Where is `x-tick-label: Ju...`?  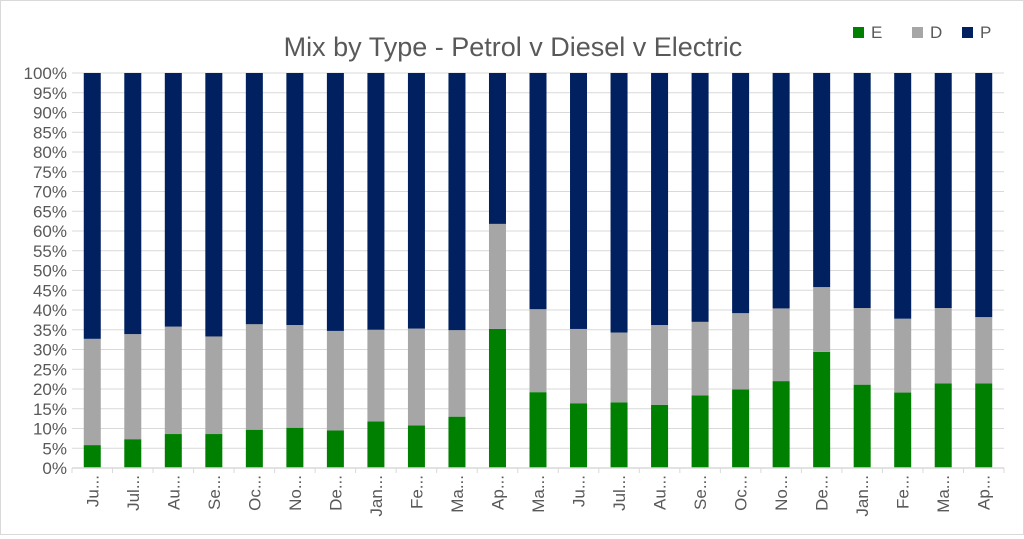
x-tick-label: Ju... is located at coordinates (579, 491).